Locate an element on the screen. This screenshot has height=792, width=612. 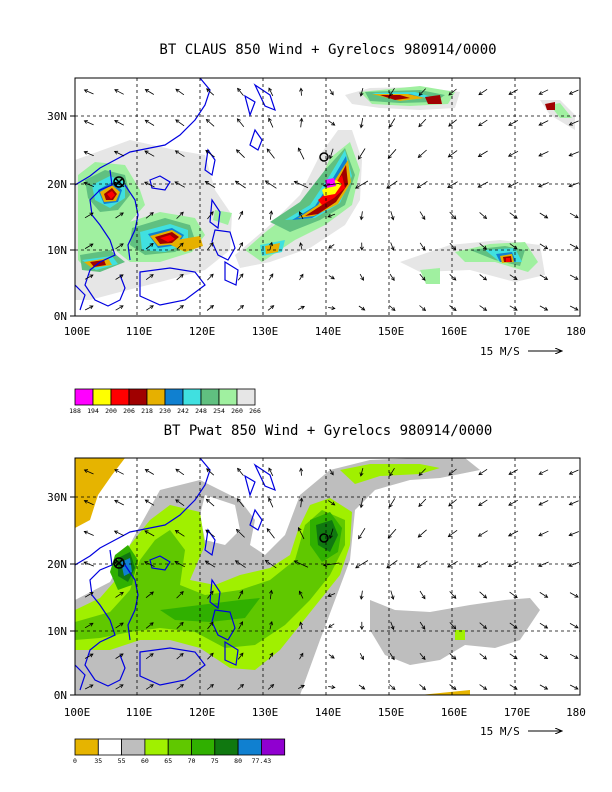
x-tick-label: 160E is located at coordinates (454, 331).